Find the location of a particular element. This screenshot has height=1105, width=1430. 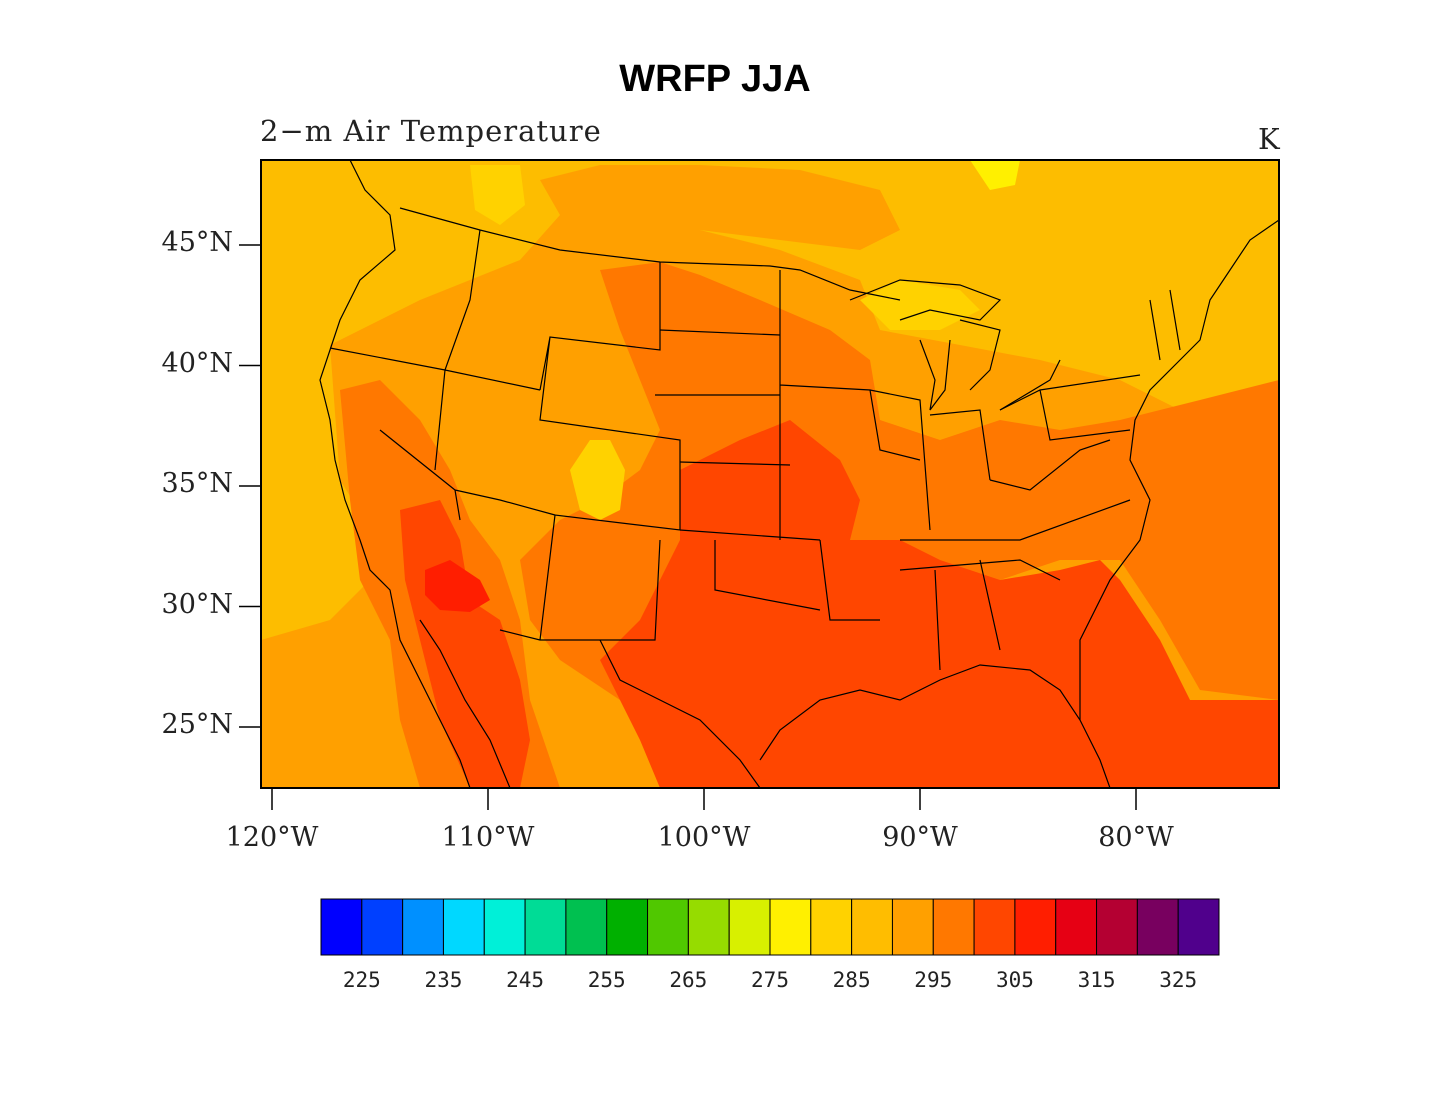

lat-tick-label: 35°N is located at coordinates (197, 483).